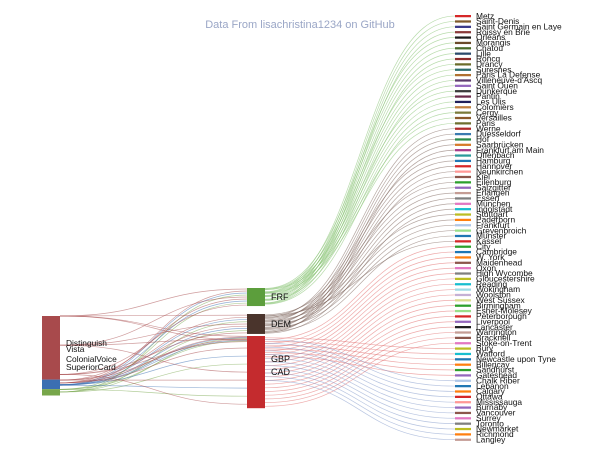 Image resolution: width=600 pixels, height=450 pixels. Describe the element at coordinates (496, 91) in the screenshot. I see `city-label-14: Dunkerque` at that location.